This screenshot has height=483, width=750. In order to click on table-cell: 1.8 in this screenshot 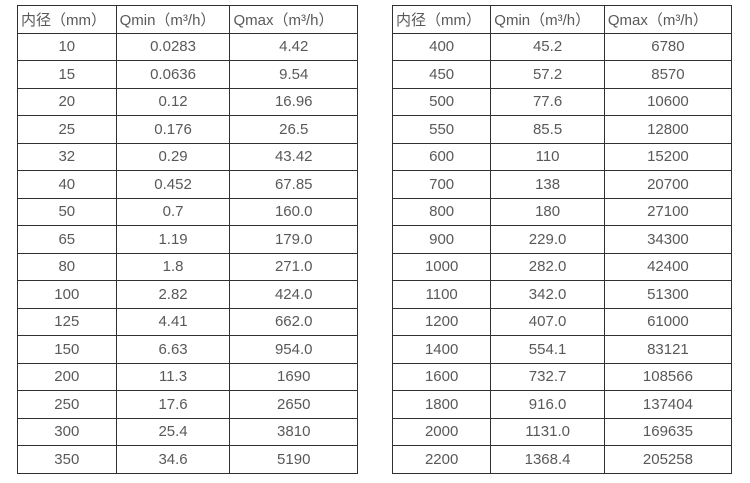, I will do `click(173, 266)`.